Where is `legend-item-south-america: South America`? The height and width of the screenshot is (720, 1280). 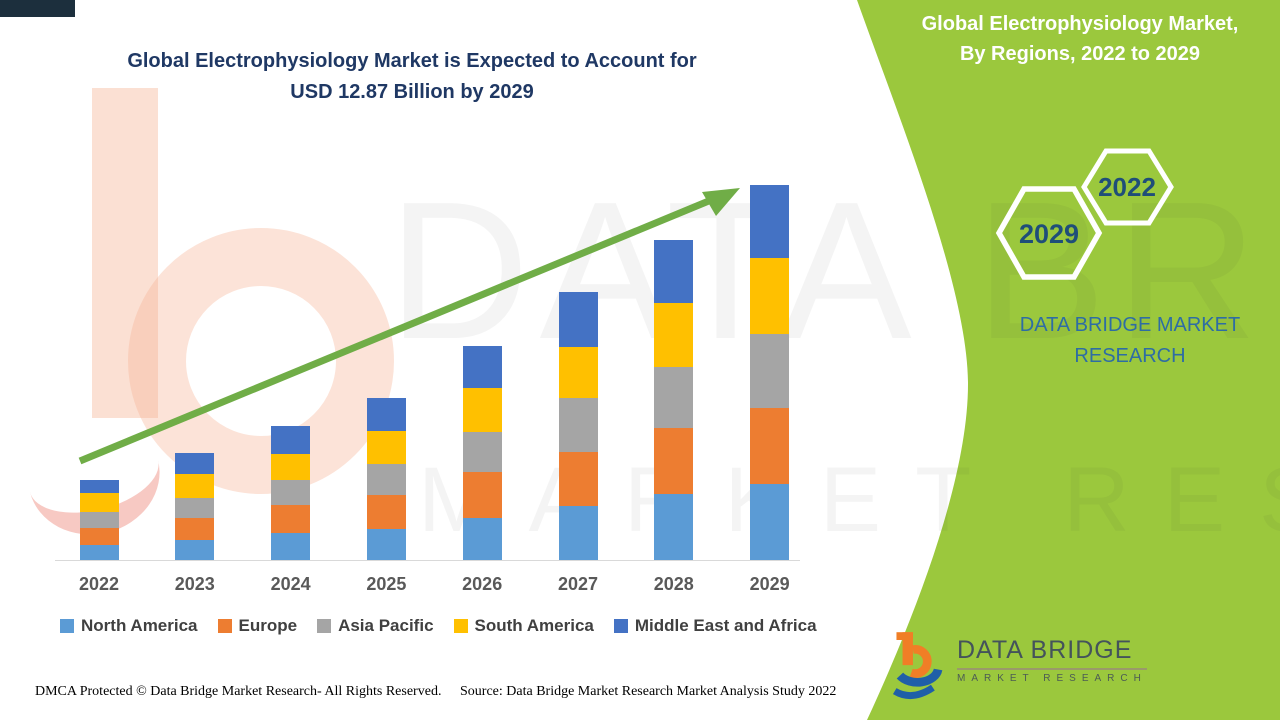
legend-item-south-america: South America is located at coordinates (523, 626).